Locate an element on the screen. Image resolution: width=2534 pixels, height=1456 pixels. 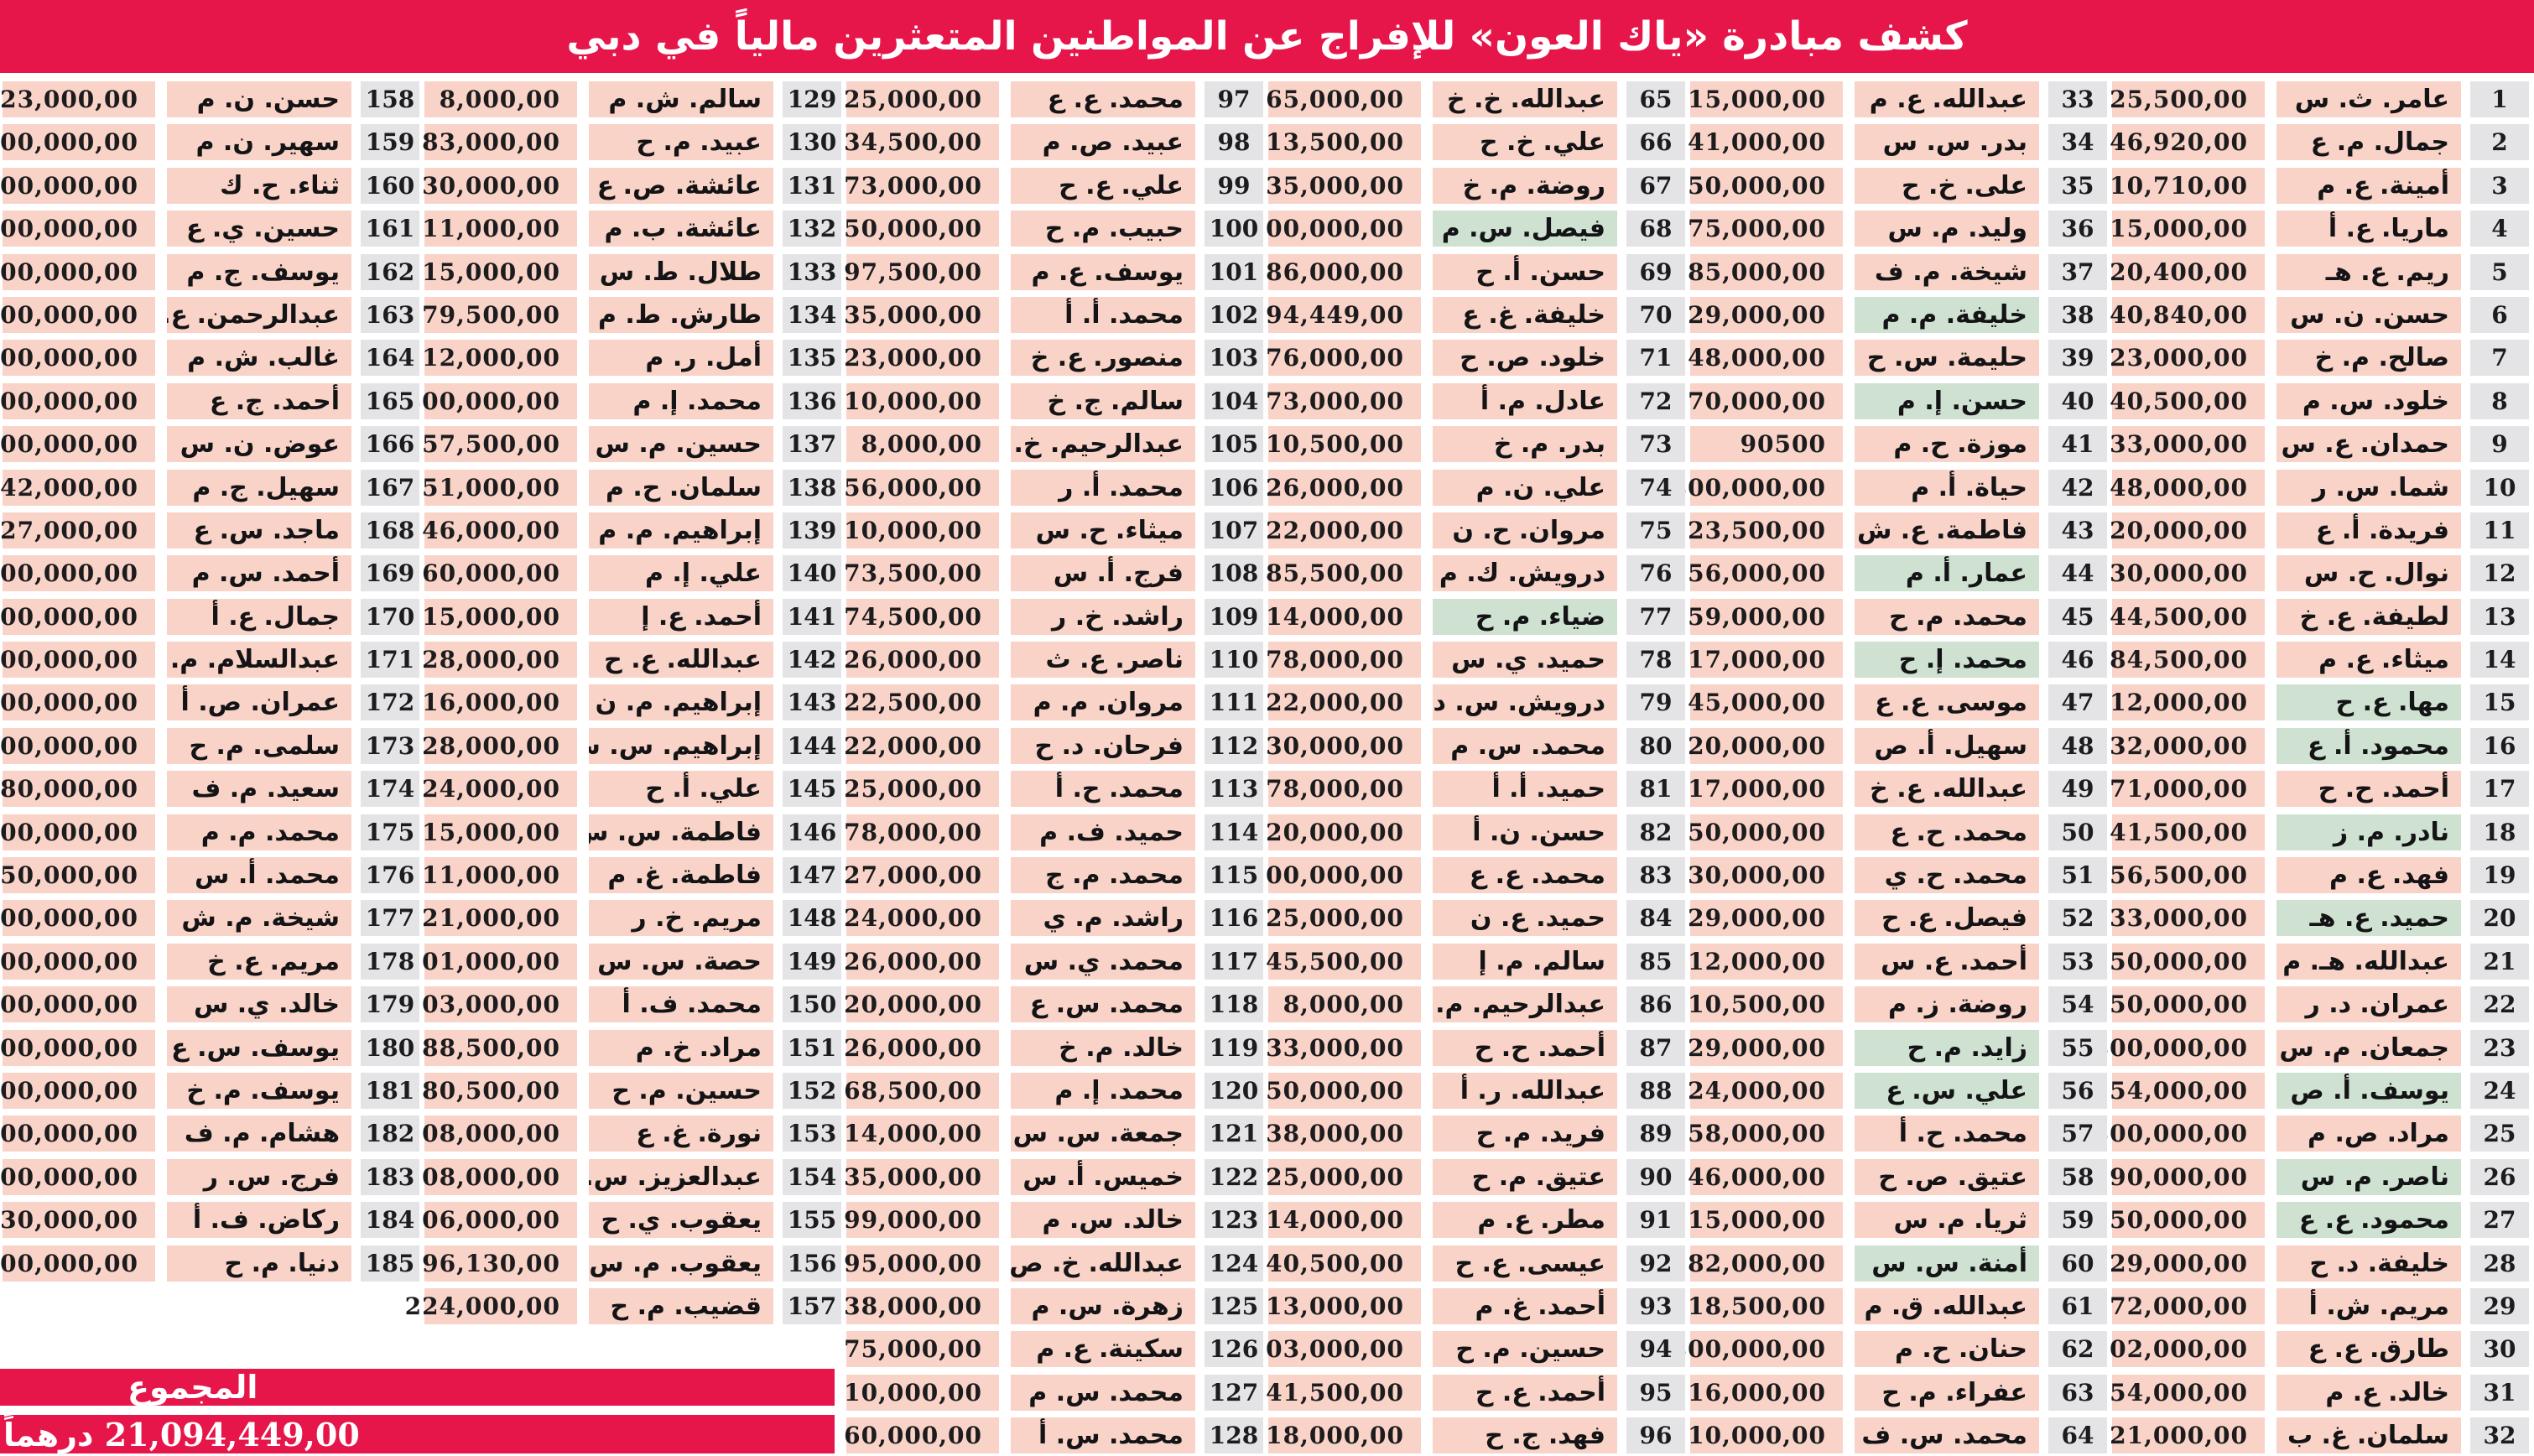
row-number-cell: 40 is located at coordinates (2077, 400).